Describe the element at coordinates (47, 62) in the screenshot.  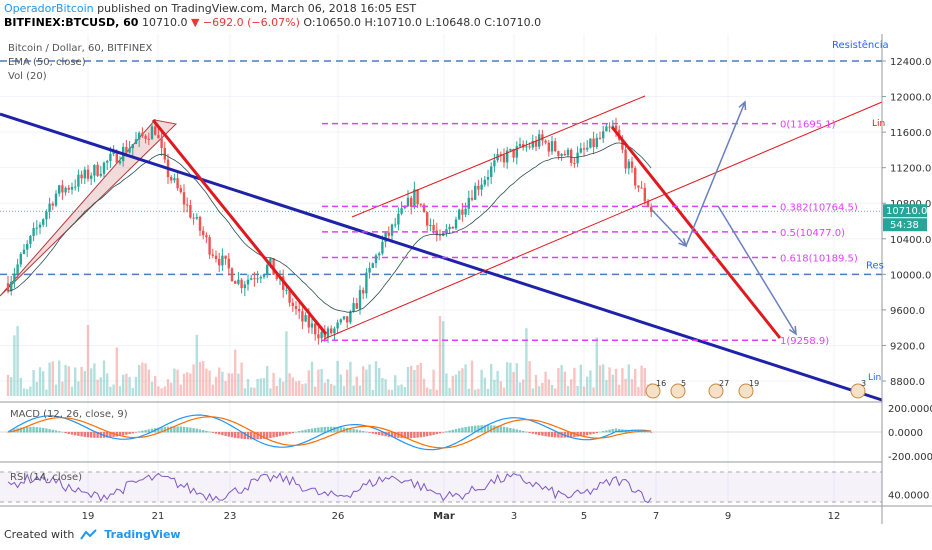
I see `legend-ema: EMA (50, close)` at that location.